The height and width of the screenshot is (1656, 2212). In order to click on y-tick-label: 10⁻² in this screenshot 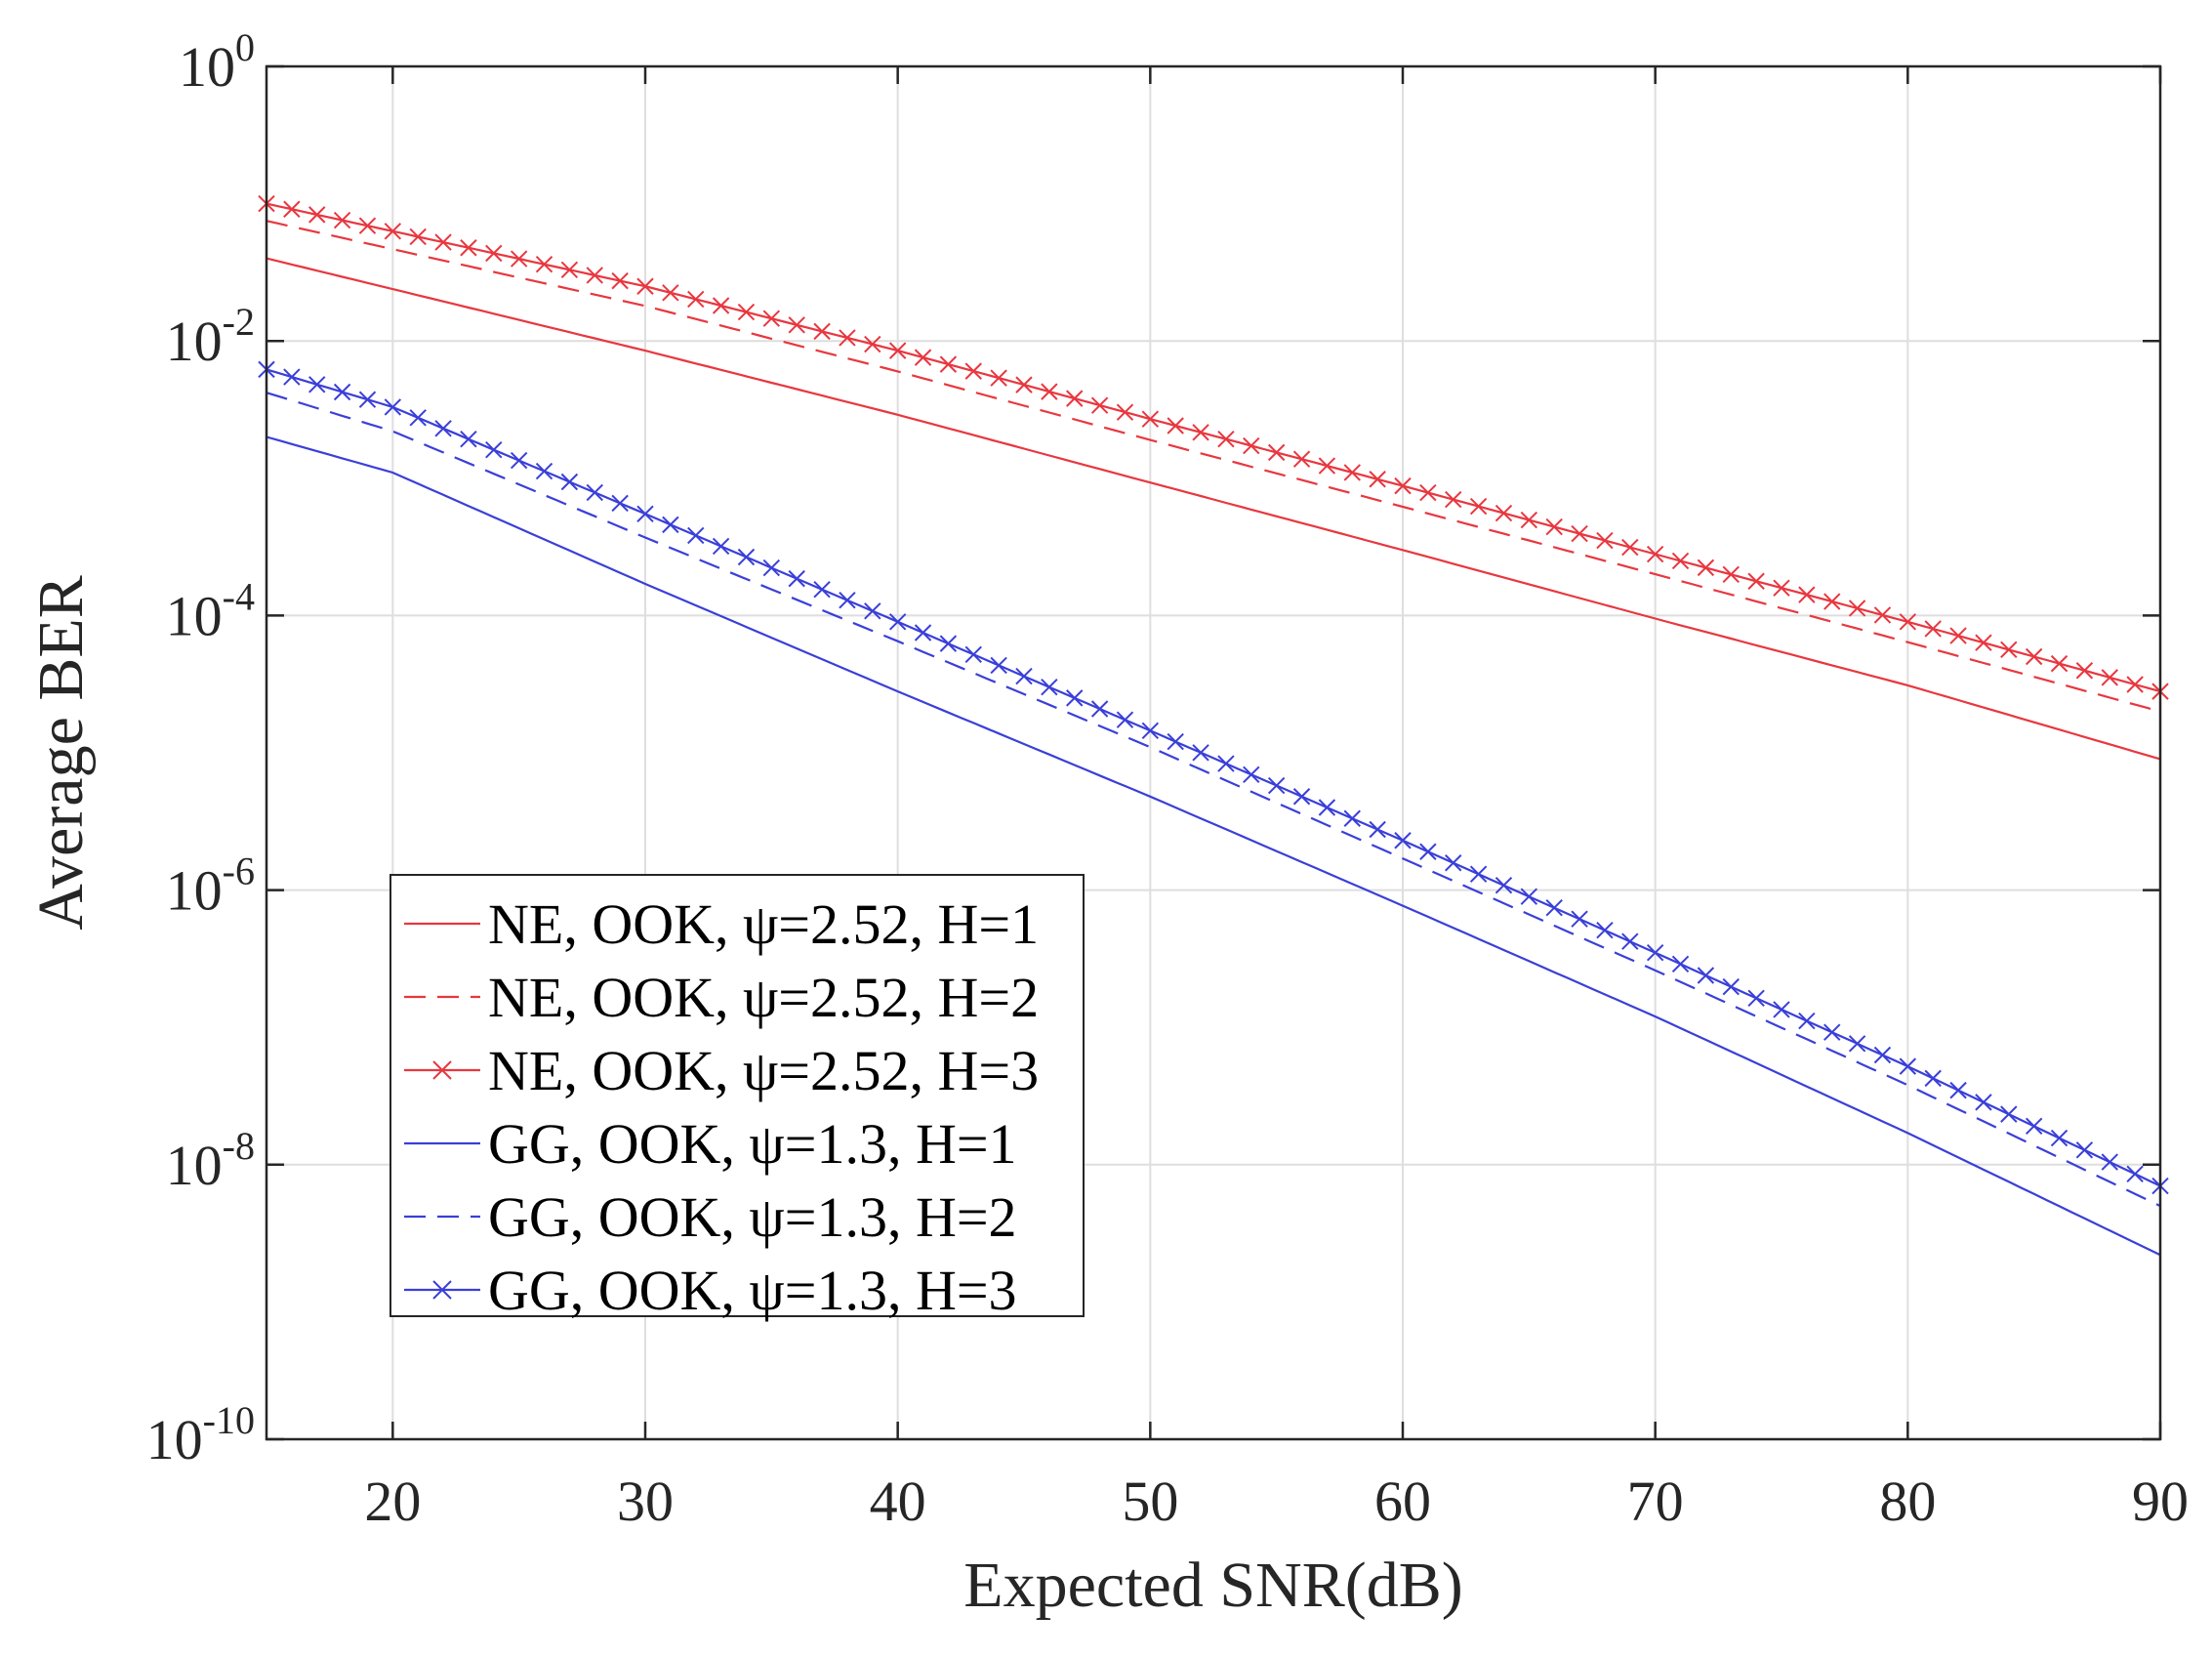, I will do `click(210, 336)`.